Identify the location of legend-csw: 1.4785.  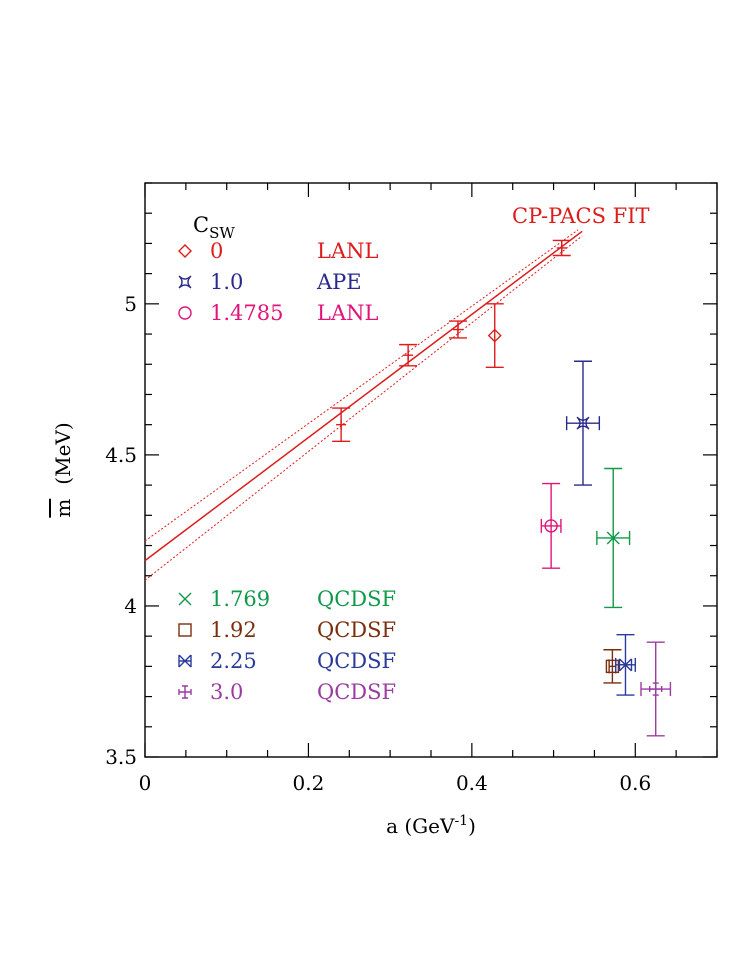
(246, 313).